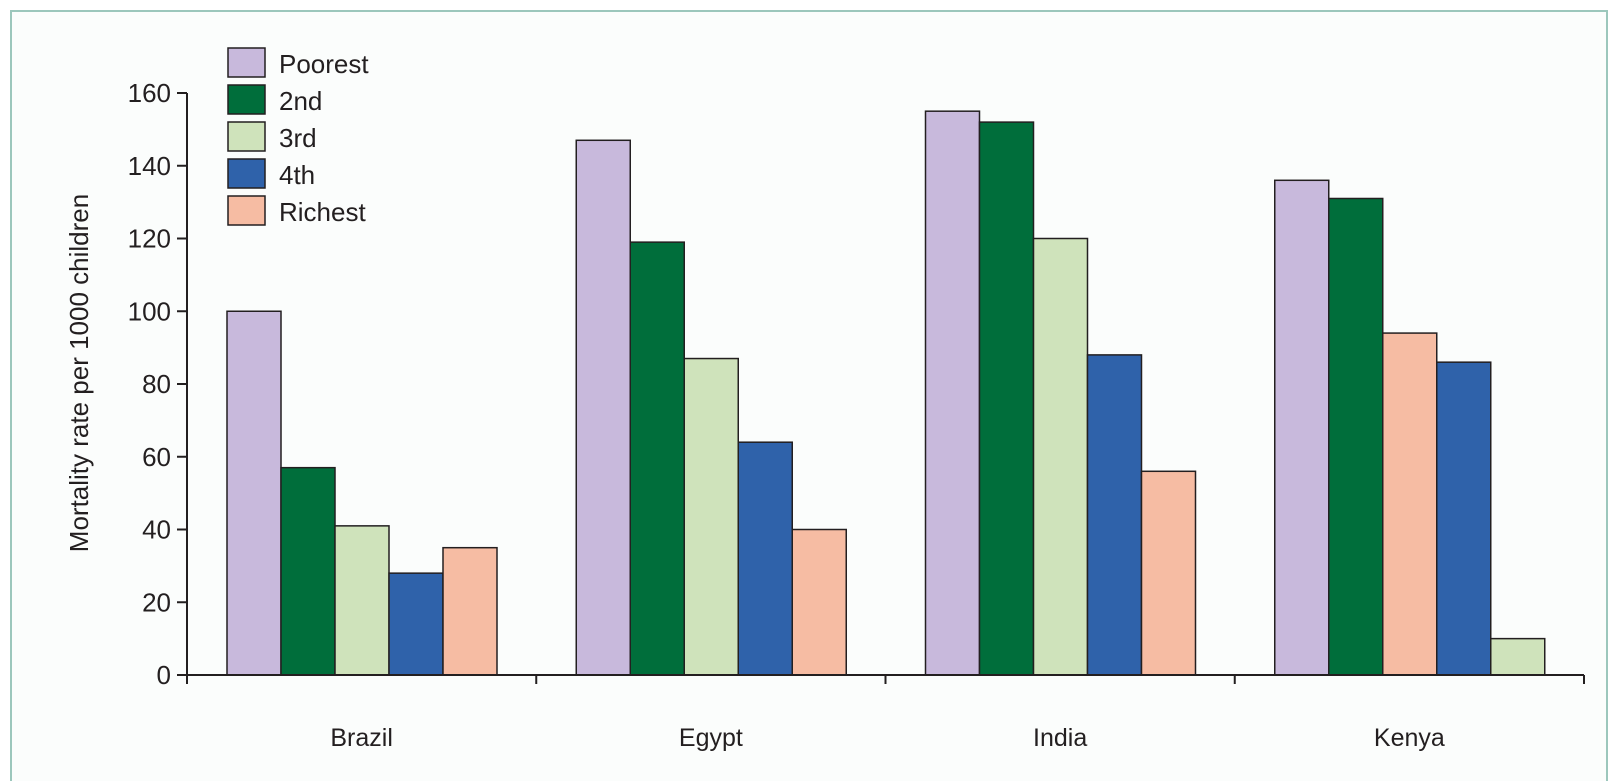 The height and width of the screenshot is (781, 1620). I want to click on legend-label-poorest: Poorest, so click(324, 64).